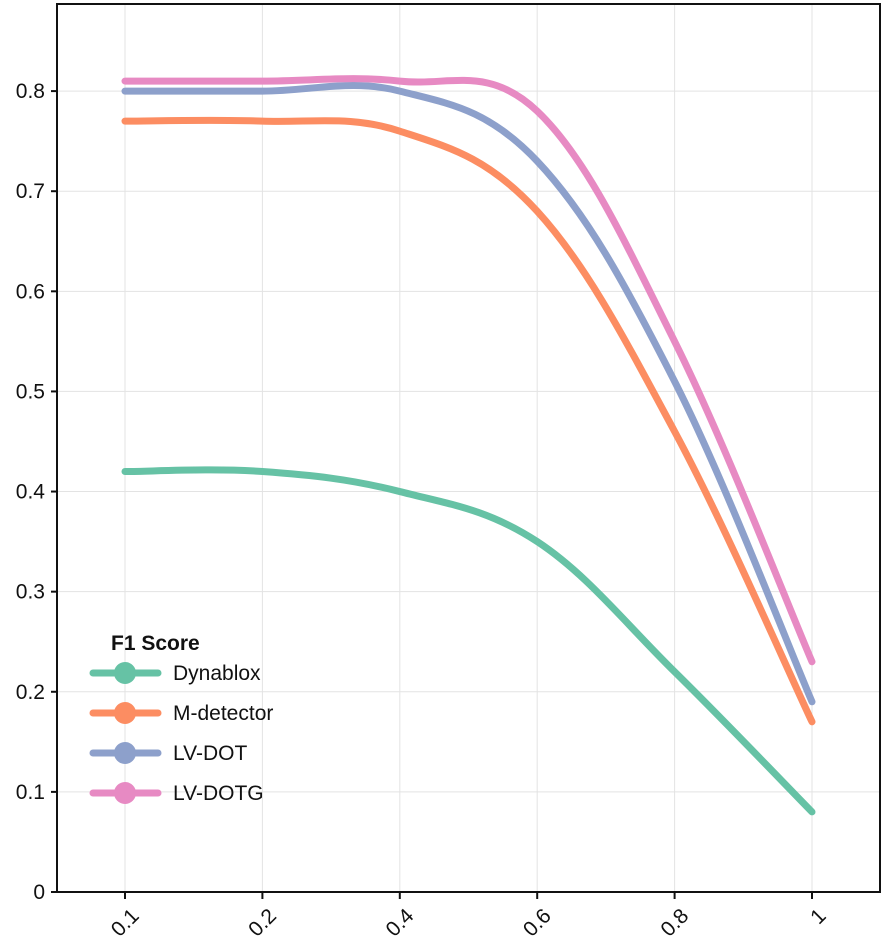  What do you see at coordinates (537, 922) in the screenshot?
I see `x-tick-label: 0.6` at bounding box center [537, 922].